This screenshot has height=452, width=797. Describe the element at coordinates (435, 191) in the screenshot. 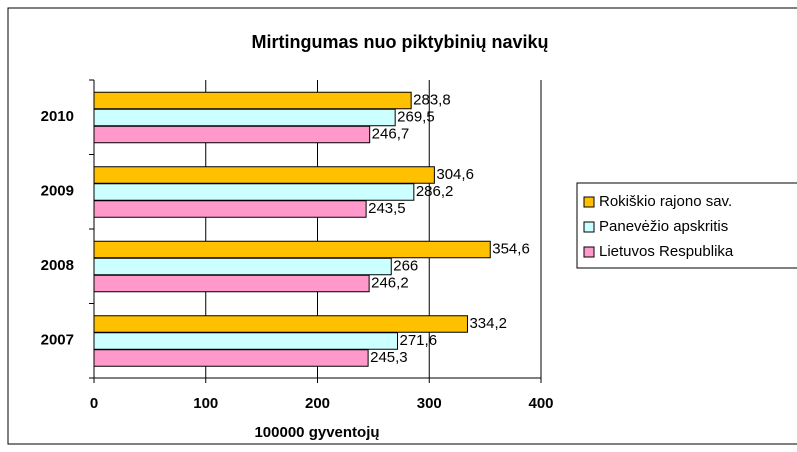

I see `value-label: 286,2` at that location.